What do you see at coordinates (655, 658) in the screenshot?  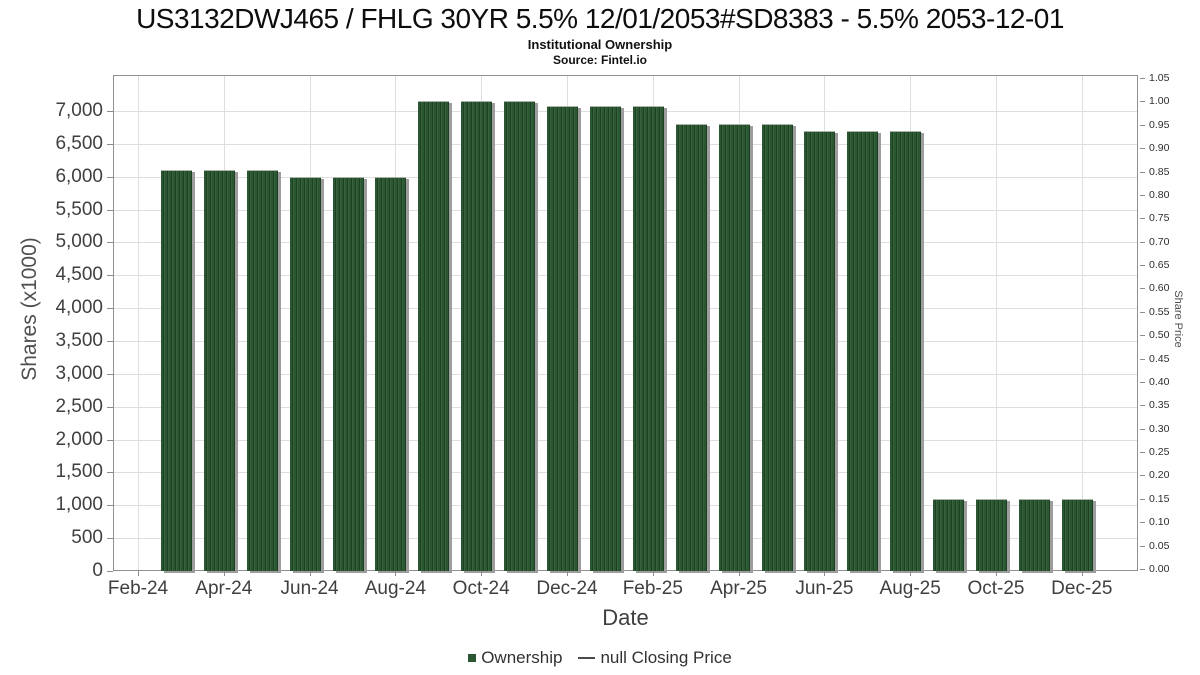 I see `legend-item: null Closing Price` at bounding box center [655, 658].